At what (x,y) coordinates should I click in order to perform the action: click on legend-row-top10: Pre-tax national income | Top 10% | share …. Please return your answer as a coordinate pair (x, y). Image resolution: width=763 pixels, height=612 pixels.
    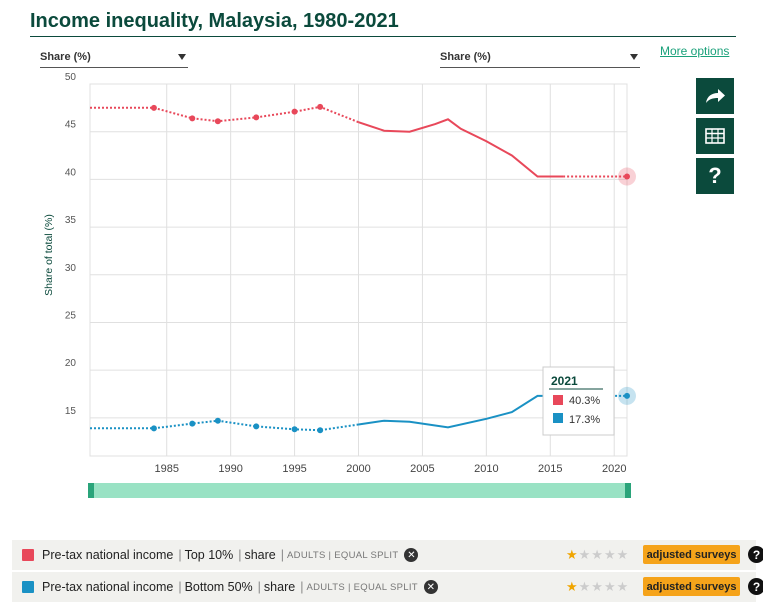
    Looking at the image, I should click on (387, 555).